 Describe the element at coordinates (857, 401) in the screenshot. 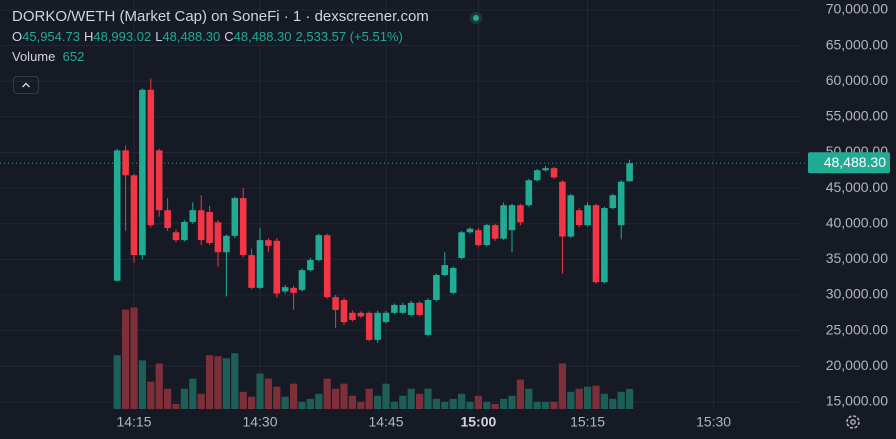

I see `y-tick-label: 15,000.00` at that location.